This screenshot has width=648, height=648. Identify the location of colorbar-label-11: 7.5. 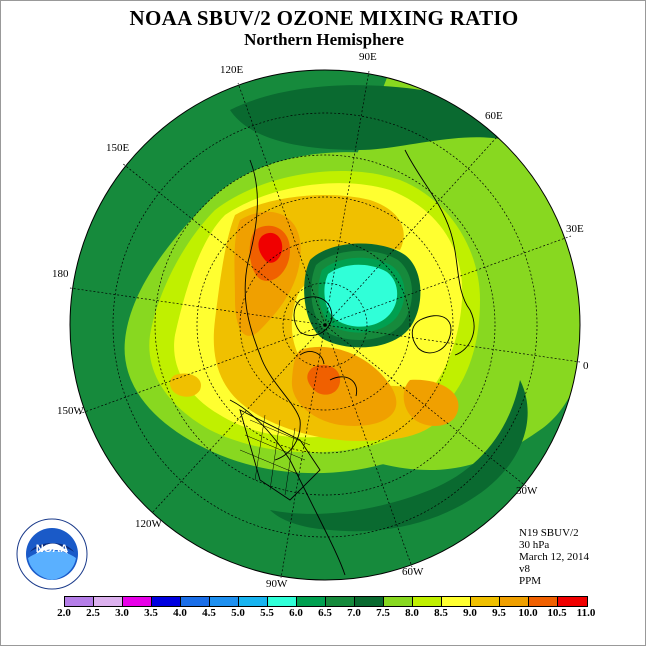
(383, 613).